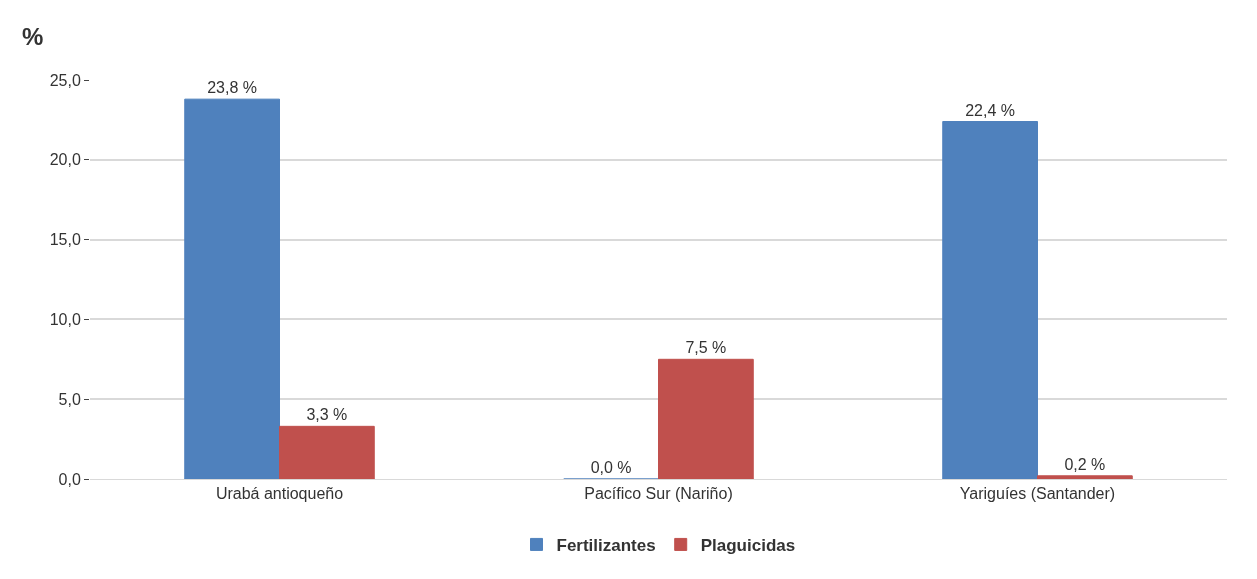  I want to click on y-tick-label: 20,0, so click(65, 160).